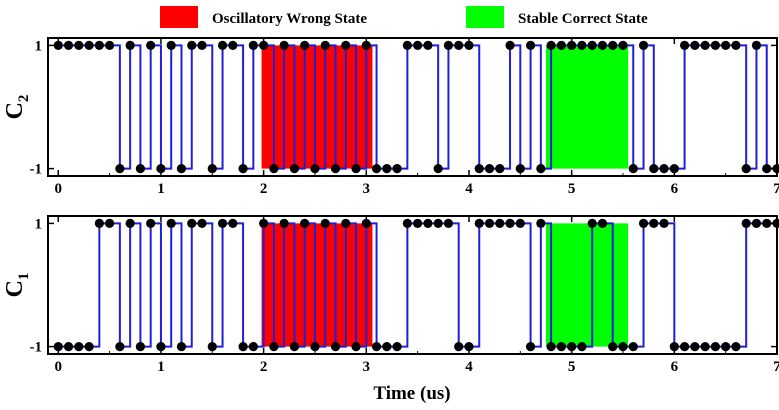 This screenshot has height=410, width=779. Describe the element at coordinates (776, 367) in the screenshot. I see `x-tick-label: 7` at that location.